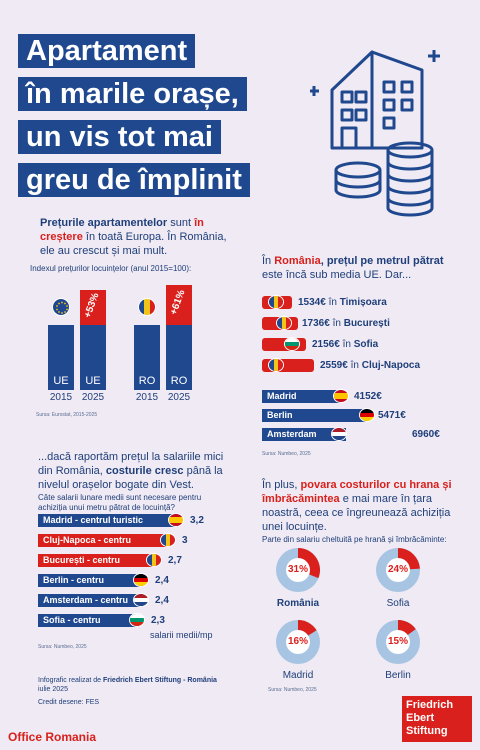 The height and width of the screenshot is (750, 480). Describe the element at coordinates (197, 520) in the screenshot. I see `salary-value: 3,2` at that location.